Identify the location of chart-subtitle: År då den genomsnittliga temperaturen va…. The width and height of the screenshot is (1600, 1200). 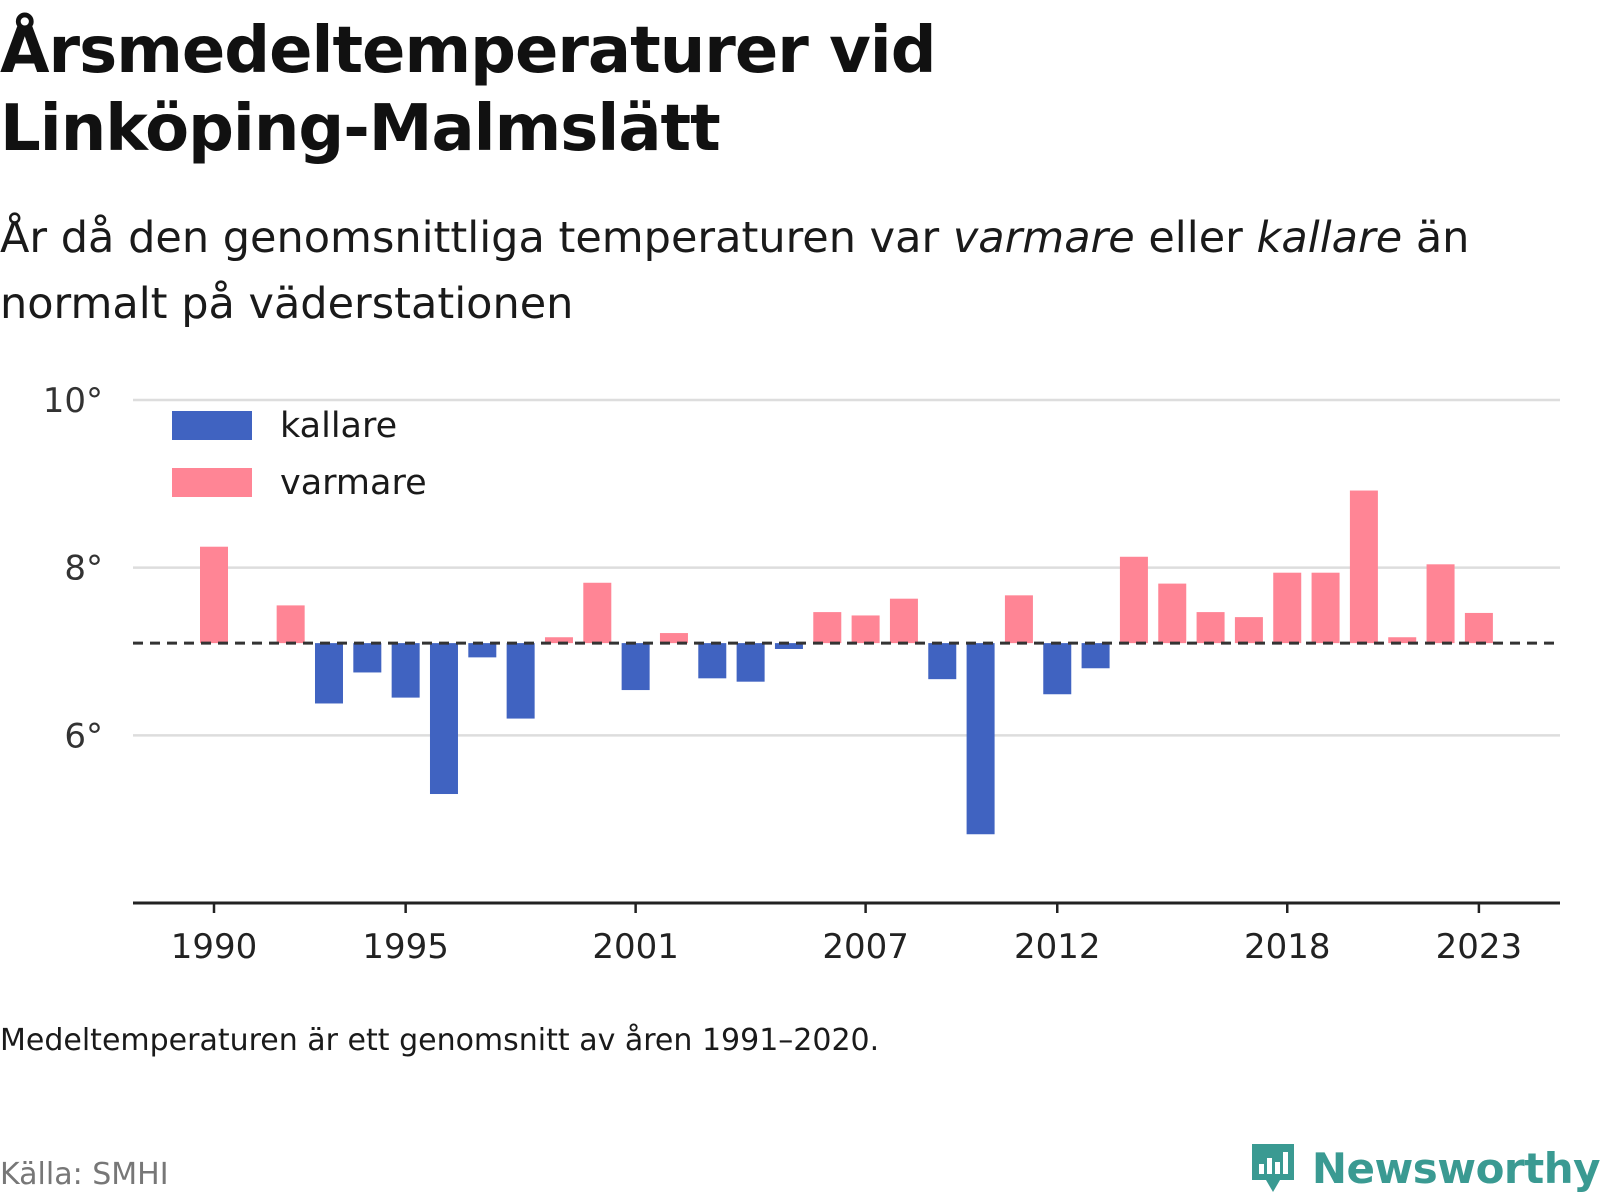
(780, 271).